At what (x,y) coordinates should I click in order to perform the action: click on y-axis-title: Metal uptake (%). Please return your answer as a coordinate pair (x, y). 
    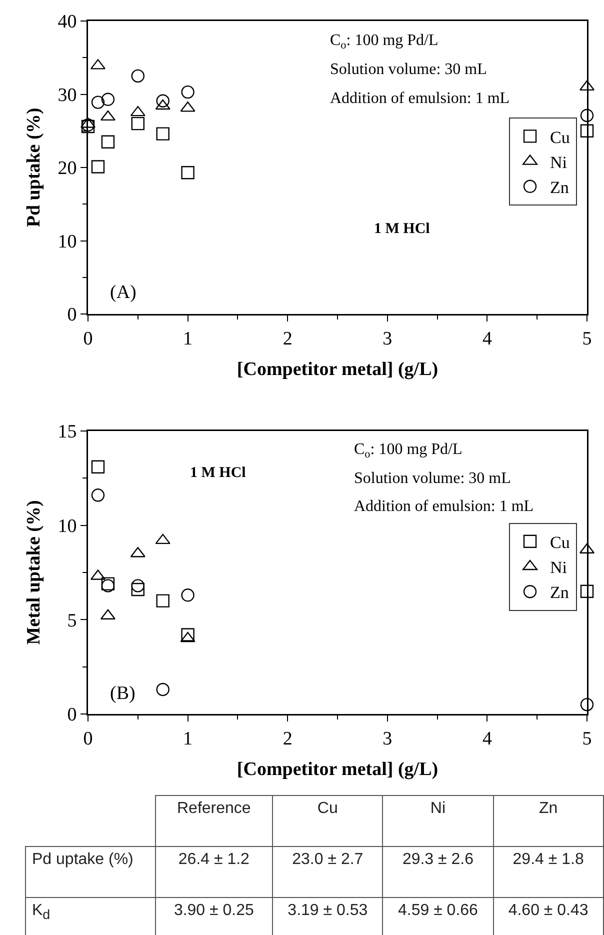
    Looking at the image, I should click on (34, 572).